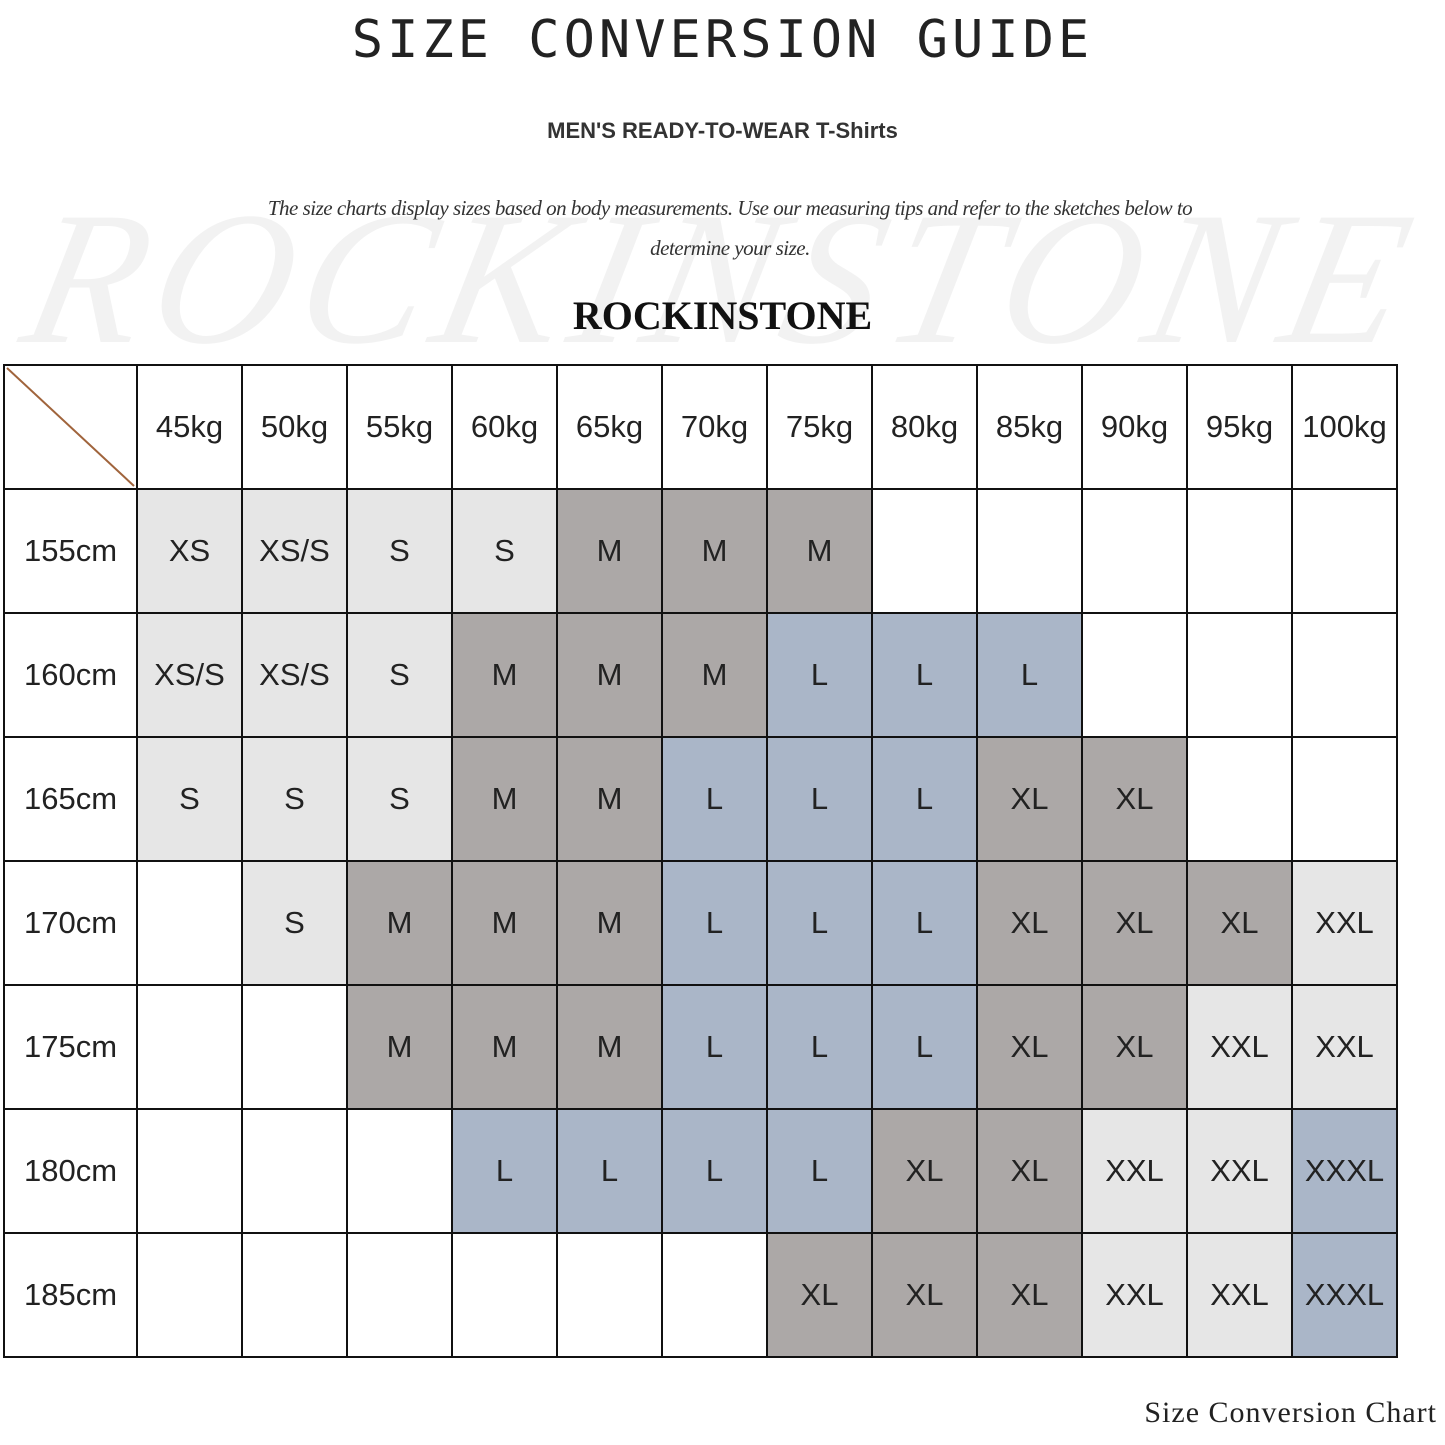 Image resolution: width=1445 pixels, height=1445 pixels. I want to click on size-cell: XS, so click(189, 551).